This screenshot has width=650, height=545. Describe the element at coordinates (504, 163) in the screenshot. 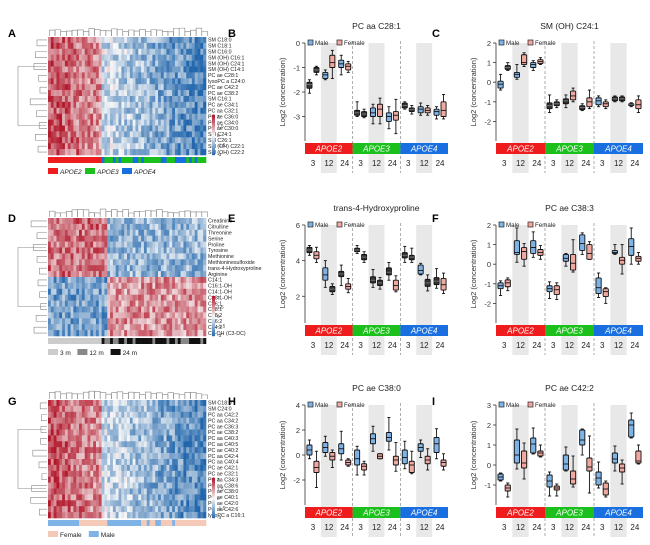

I see `age-tick-label: 3` at that location.